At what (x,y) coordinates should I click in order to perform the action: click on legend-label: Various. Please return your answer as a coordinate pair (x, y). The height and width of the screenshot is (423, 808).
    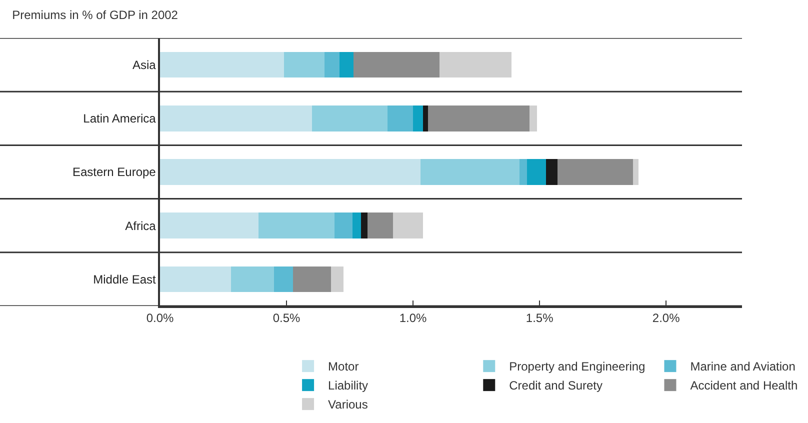
    Looking at the image, I should click on (348, 405).